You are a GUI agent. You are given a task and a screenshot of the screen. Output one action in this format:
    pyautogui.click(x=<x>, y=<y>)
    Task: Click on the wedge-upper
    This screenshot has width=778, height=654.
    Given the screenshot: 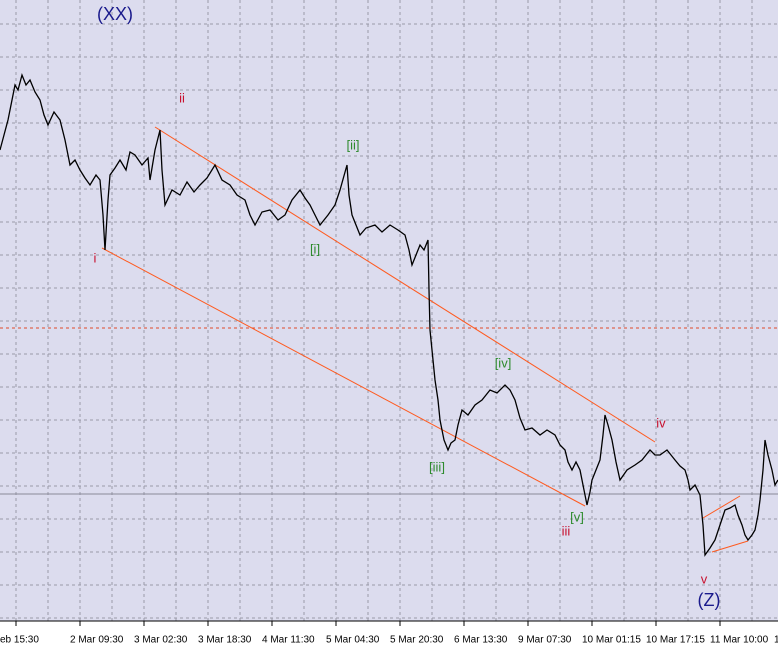 What is the action you would take?
    pyautogui.click(x=721, y=507)
    